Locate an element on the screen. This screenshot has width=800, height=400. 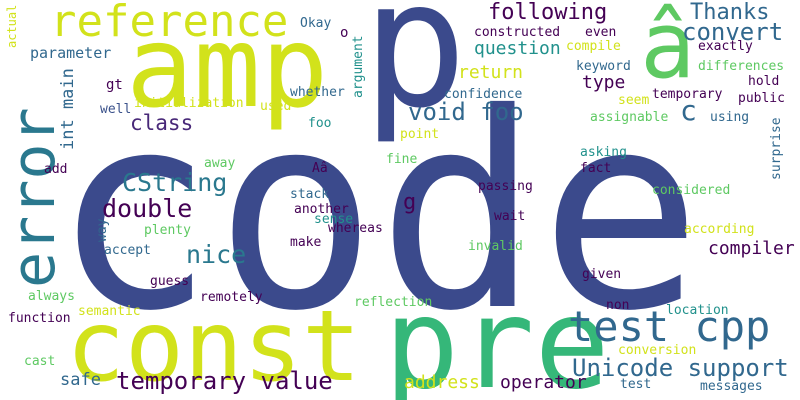
word-asking: asking is located at coordinates (603, 152).